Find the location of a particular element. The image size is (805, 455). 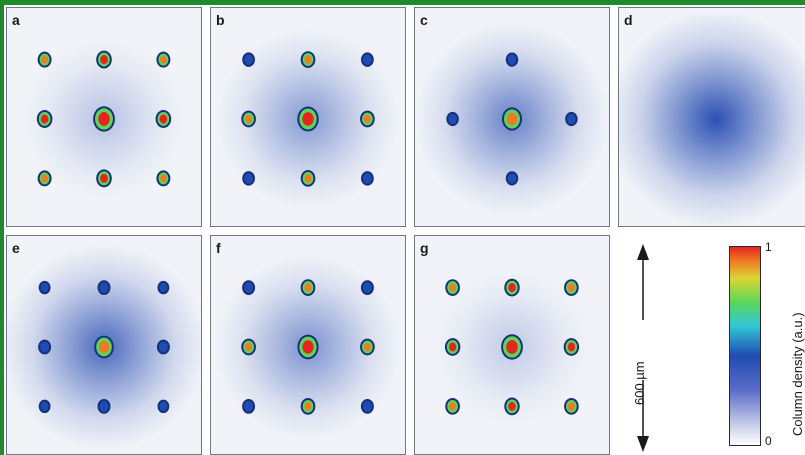

thermal-cloud is located at coordinates (712, 118).